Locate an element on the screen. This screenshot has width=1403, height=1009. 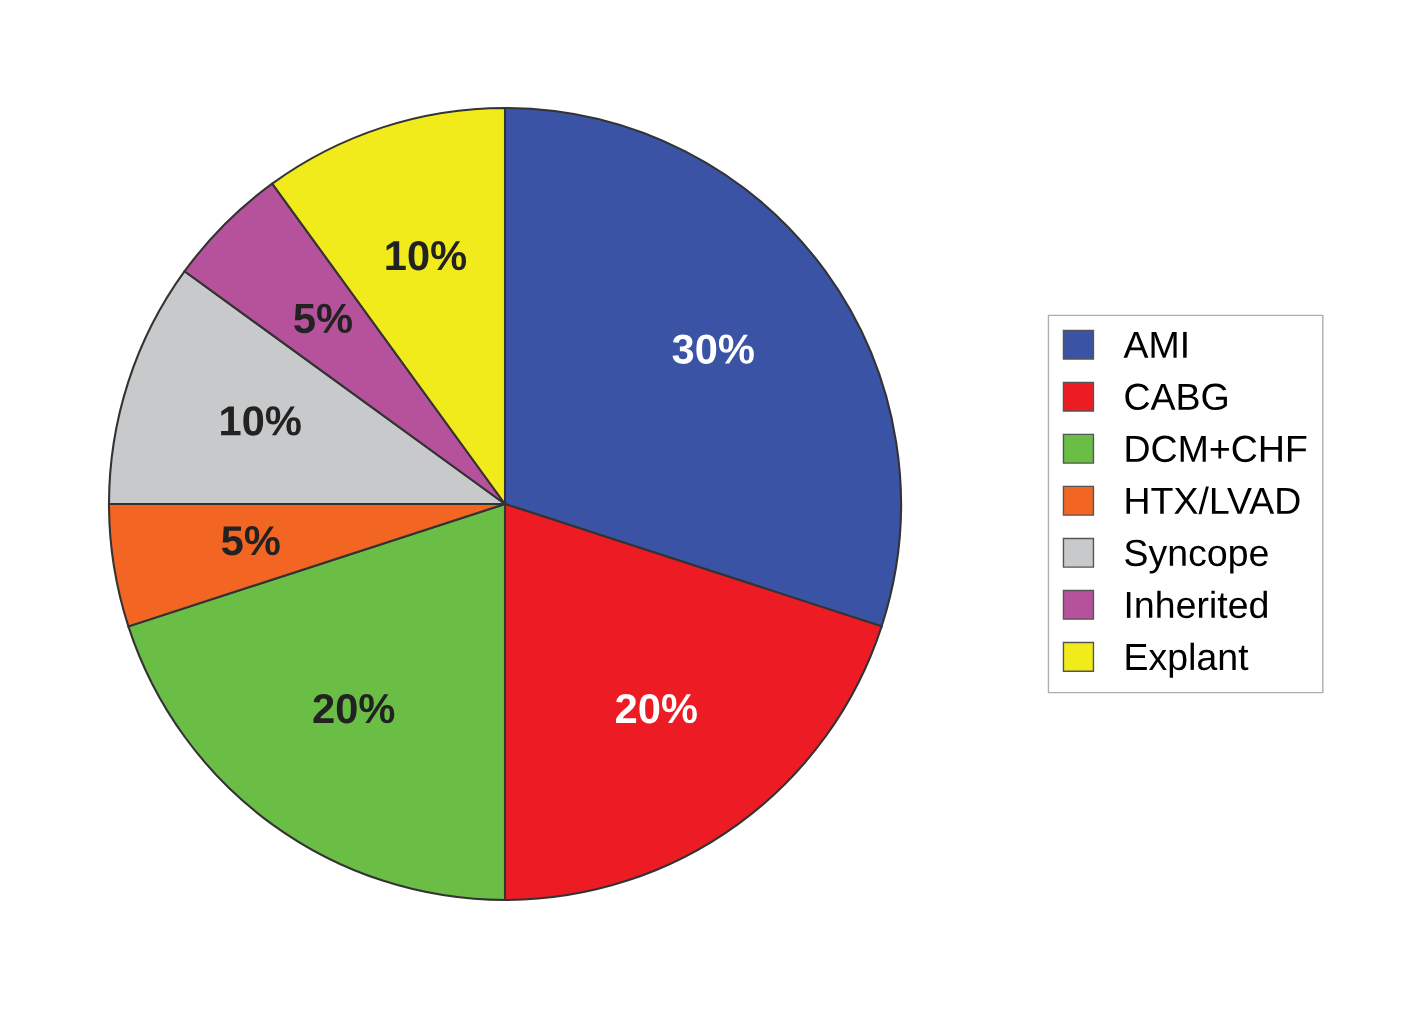
legend-label: Syncope is located at coordinates (1196, 556).